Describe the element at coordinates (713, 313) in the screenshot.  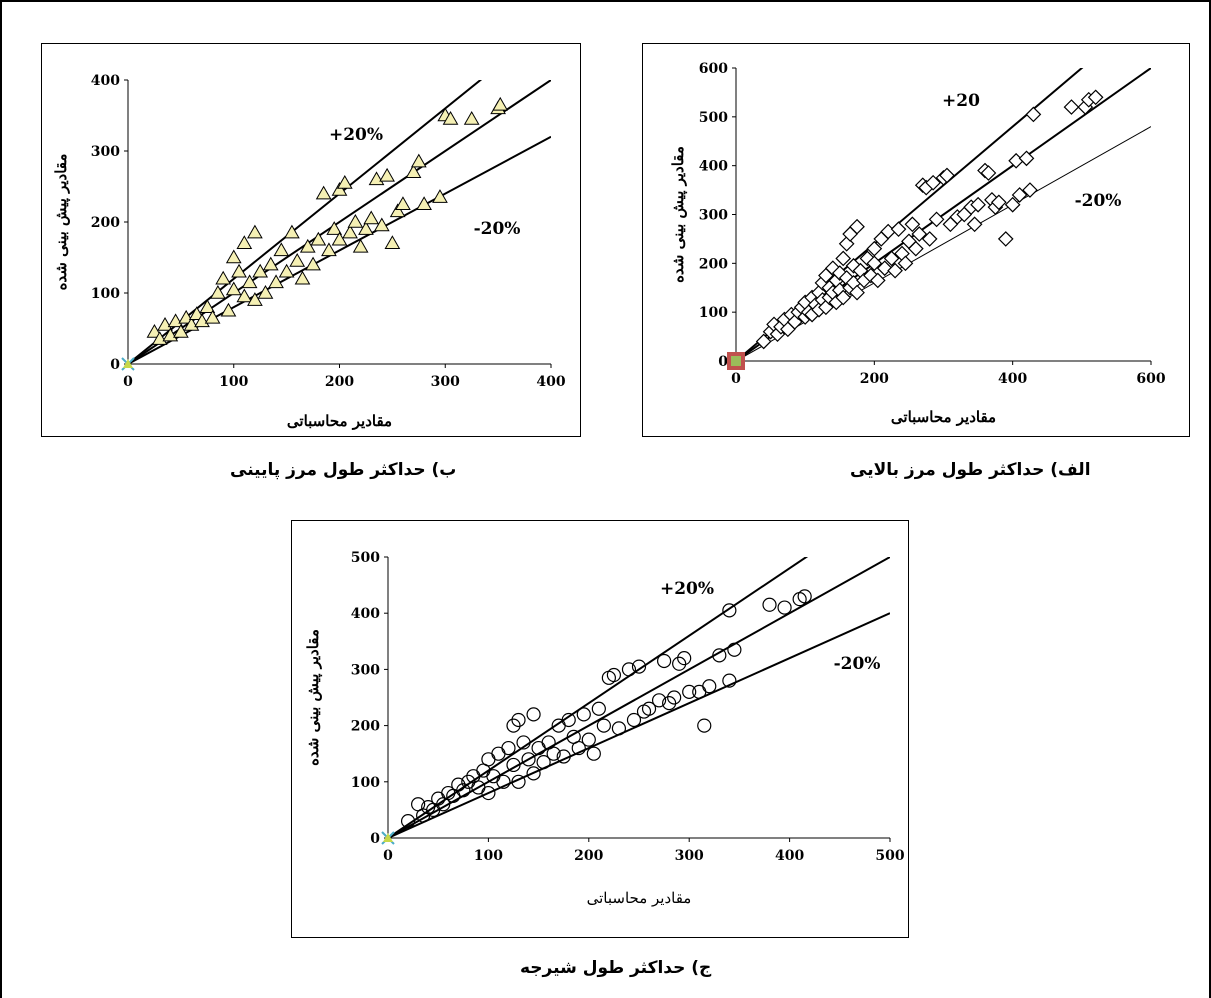
I see `y-tick-label: 100` at that location.